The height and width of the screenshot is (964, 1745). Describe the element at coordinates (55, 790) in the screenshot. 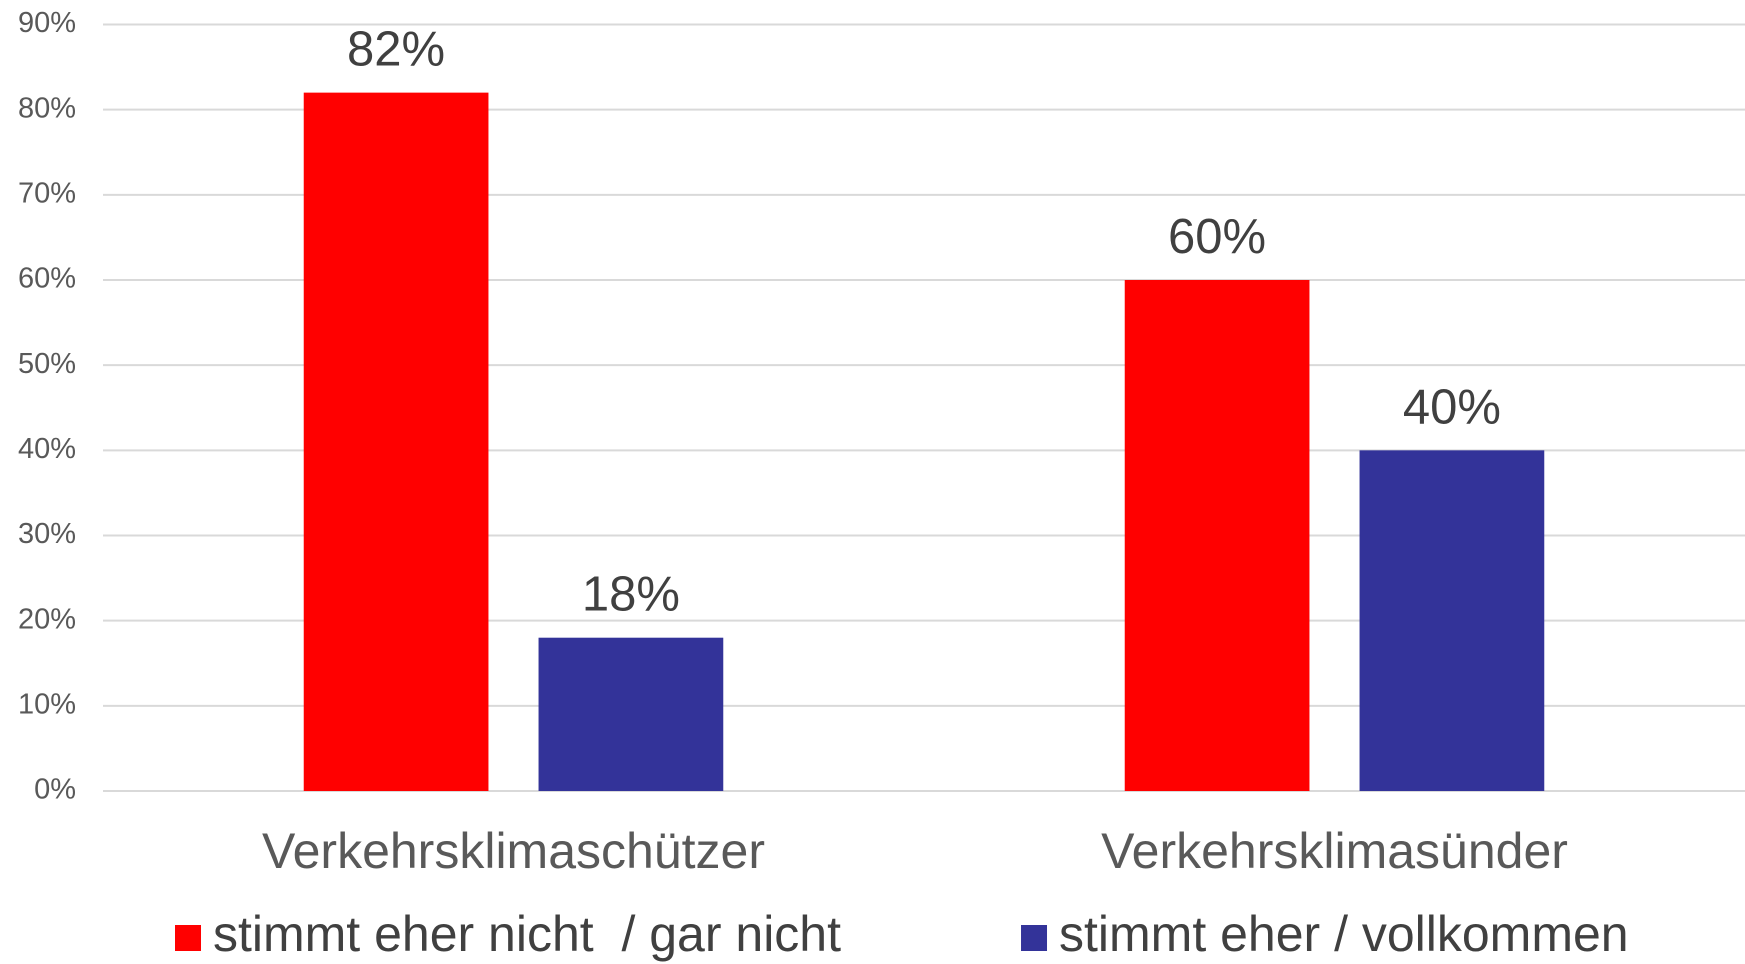

I see `y-tick-label: 0%` at that location.